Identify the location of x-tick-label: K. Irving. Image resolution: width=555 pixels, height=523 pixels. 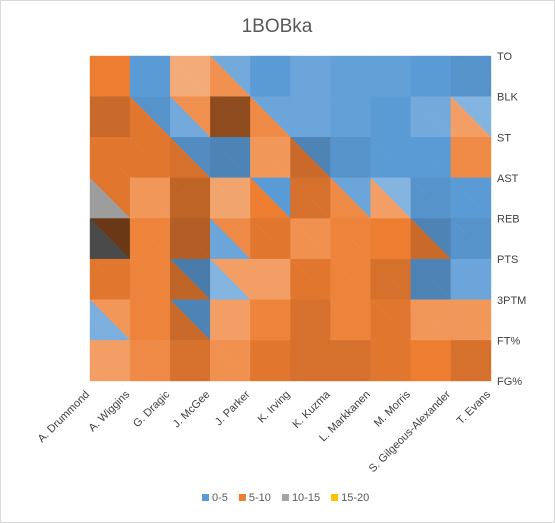
(274, 407).